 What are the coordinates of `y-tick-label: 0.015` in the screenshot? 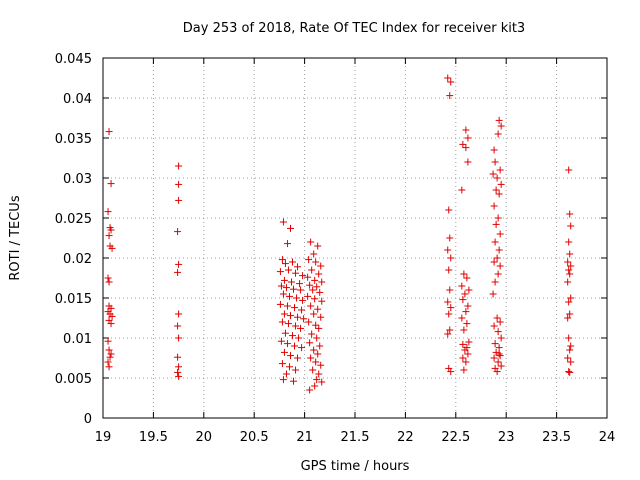 It's located at (73, 299).